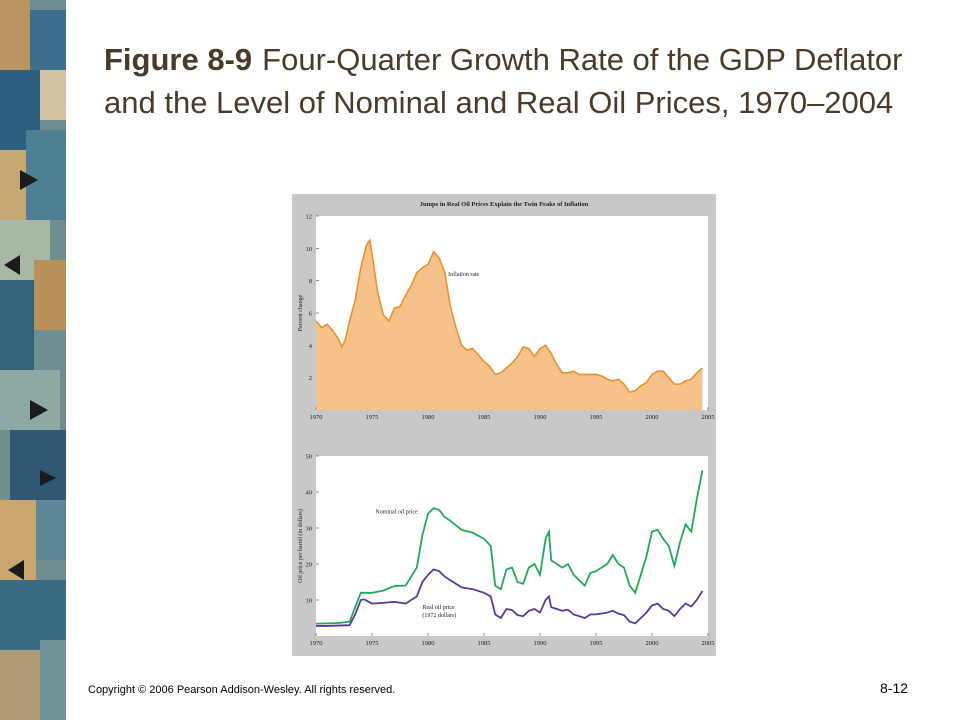 The width and height of the screenshot is (960, 720). Describe the element at coordinates (33, 360) in the screenshot. I see `decorative-side-strip` at that location.